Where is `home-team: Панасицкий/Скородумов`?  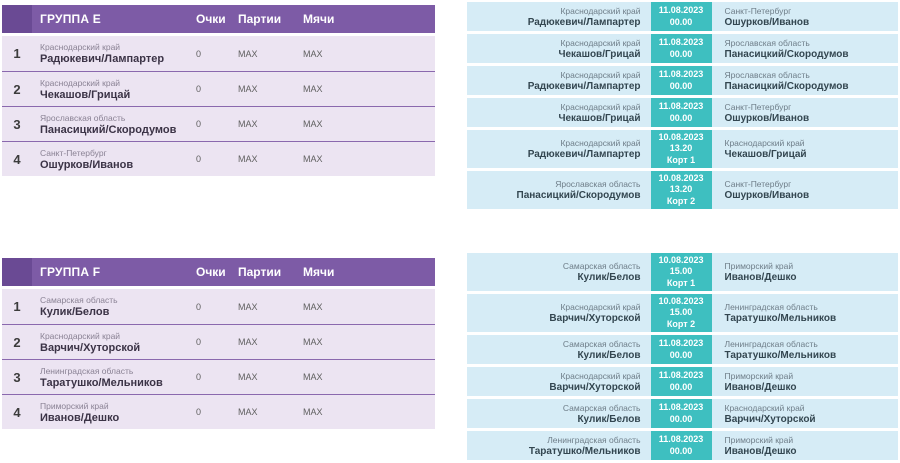 home-team: Панасицкий/Скородумов is located at coordinates (578, 195).